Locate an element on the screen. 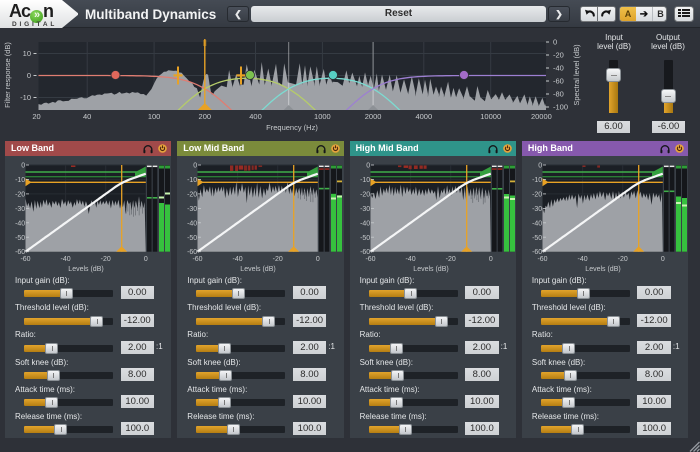 The width and height of the screenshot is (700, 452). svg-text: -100 is located at coordinates (560, 107).